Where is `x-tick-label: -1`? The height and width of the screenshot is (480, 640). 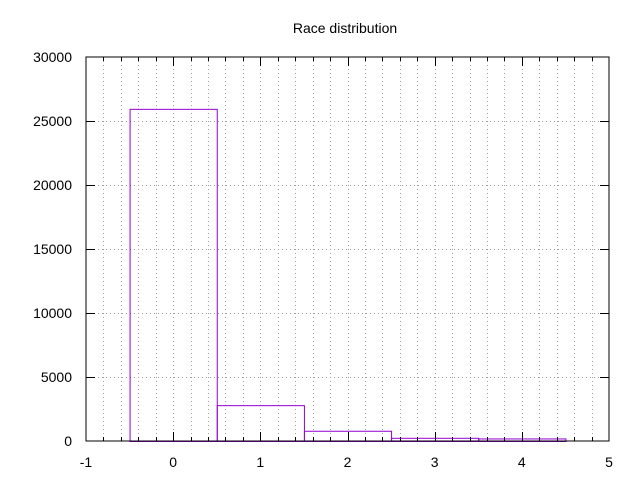 x-tick-label: -1 is located at coordinates (86, 462).